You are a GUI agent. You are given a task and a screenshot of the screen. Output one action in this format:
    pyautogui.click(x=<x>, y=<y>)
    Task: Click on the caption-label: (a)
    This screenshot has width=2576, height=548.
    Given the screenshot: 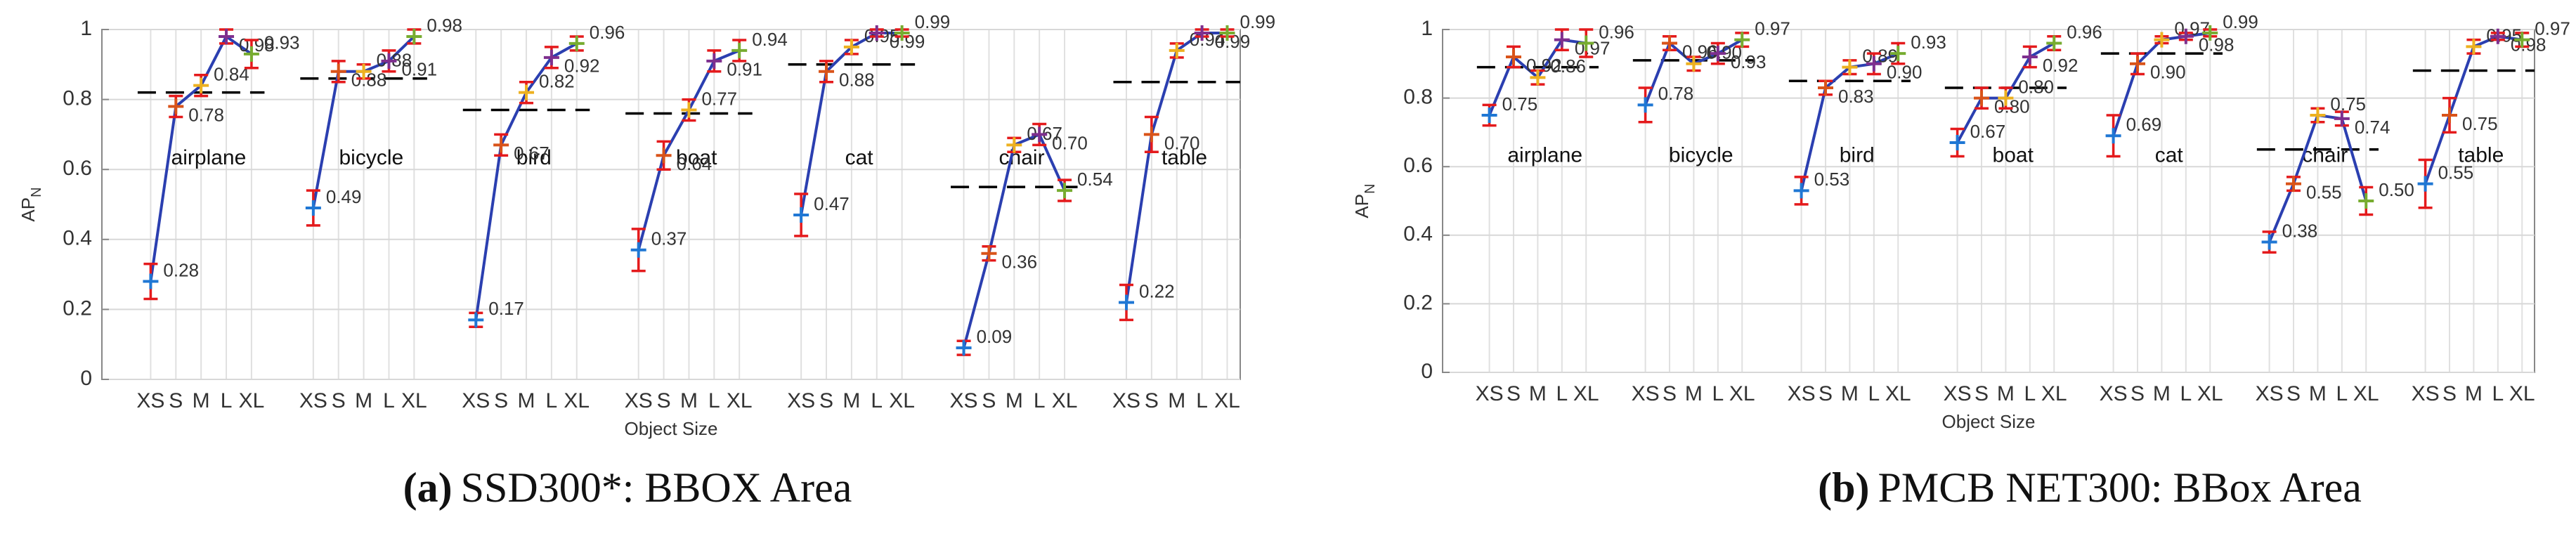 What is the action you would take?
    pyautogui.click(x=428, y=487)
    